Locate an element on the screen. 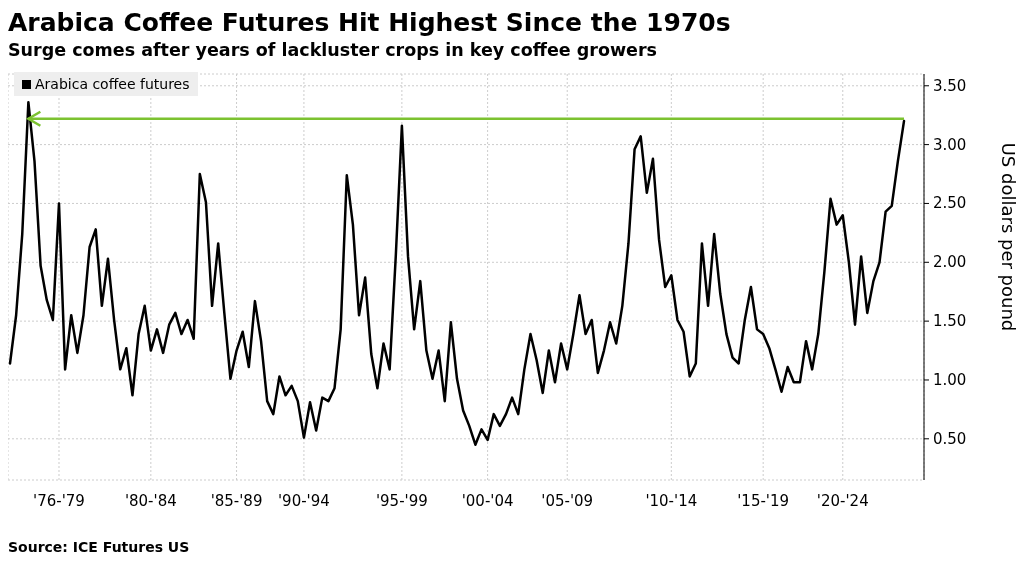 Image resolution: width=1024 pixels, height=576 pixels. x-tick-label: '15-'19 is located at coordinates (763, 501).